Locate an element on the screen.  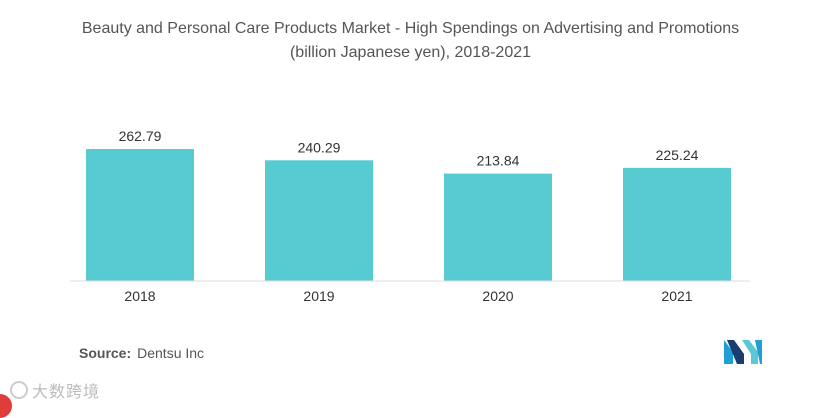
x-tick-label-2019: 2019 is located at coordinates (318, 296).